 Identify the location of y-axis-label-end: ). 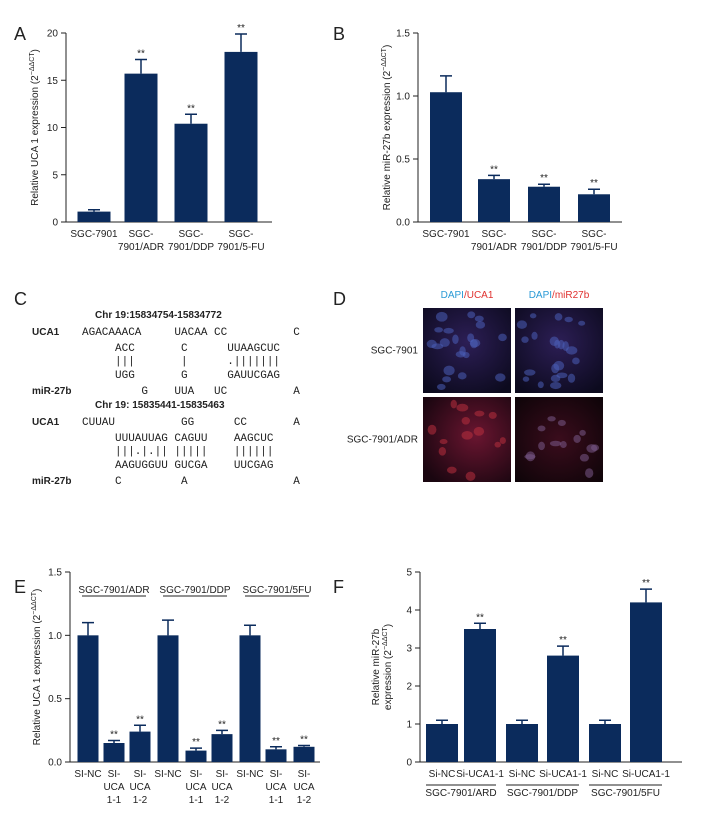
(35, 50).